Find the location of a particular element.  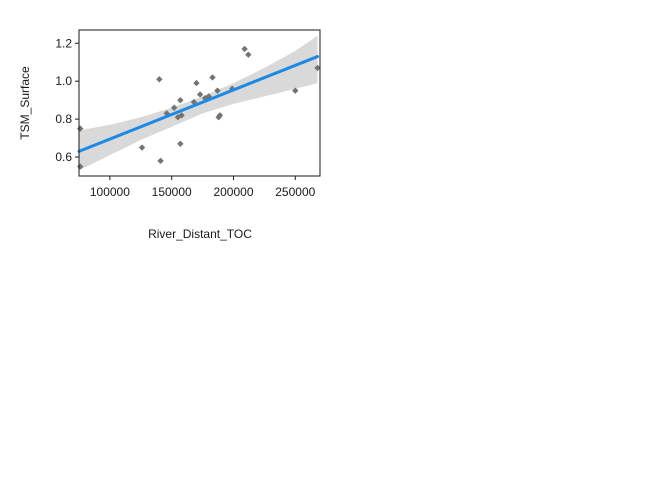

data-points-layer is located at coordinates (199, 107).